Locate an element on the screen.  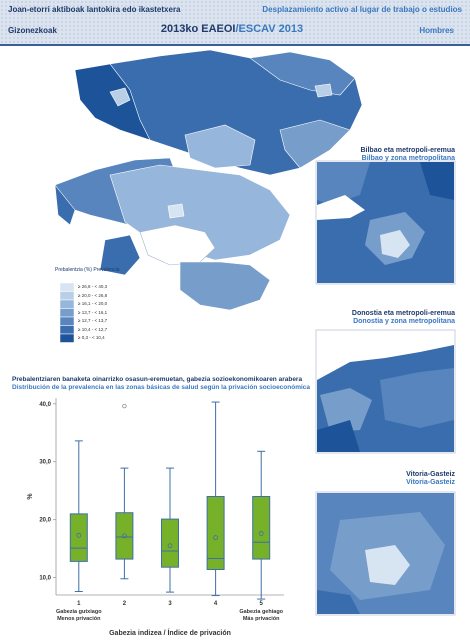
y-tick-label: 30,0 is located at coordinates (45, 463).